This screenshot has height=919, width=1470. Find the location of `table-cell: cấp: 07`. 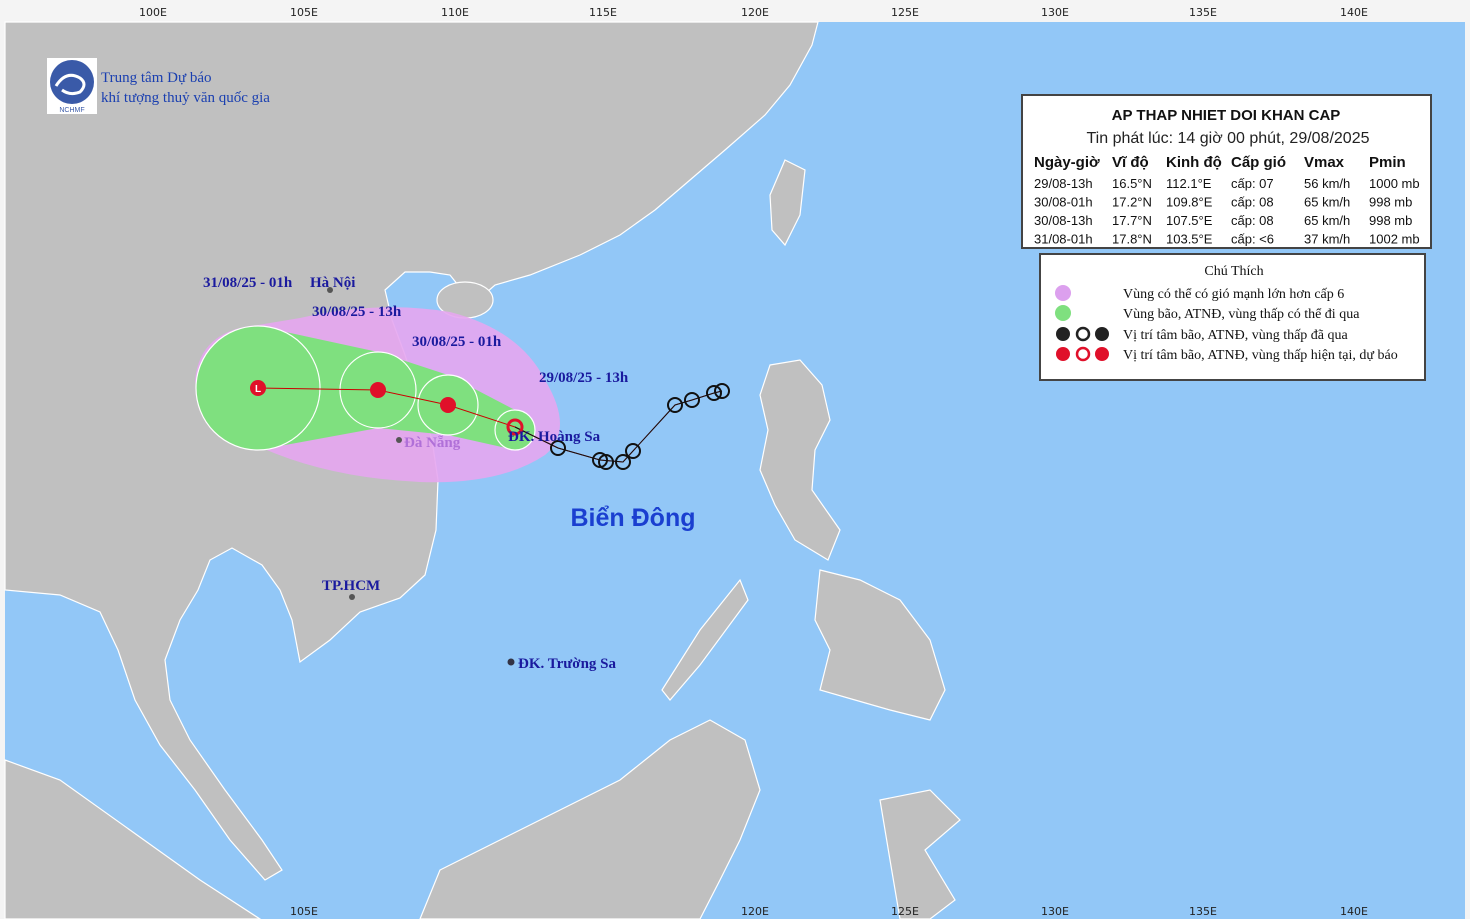

table-cell: cấp: 07 is located at coordinates (1252, 183).